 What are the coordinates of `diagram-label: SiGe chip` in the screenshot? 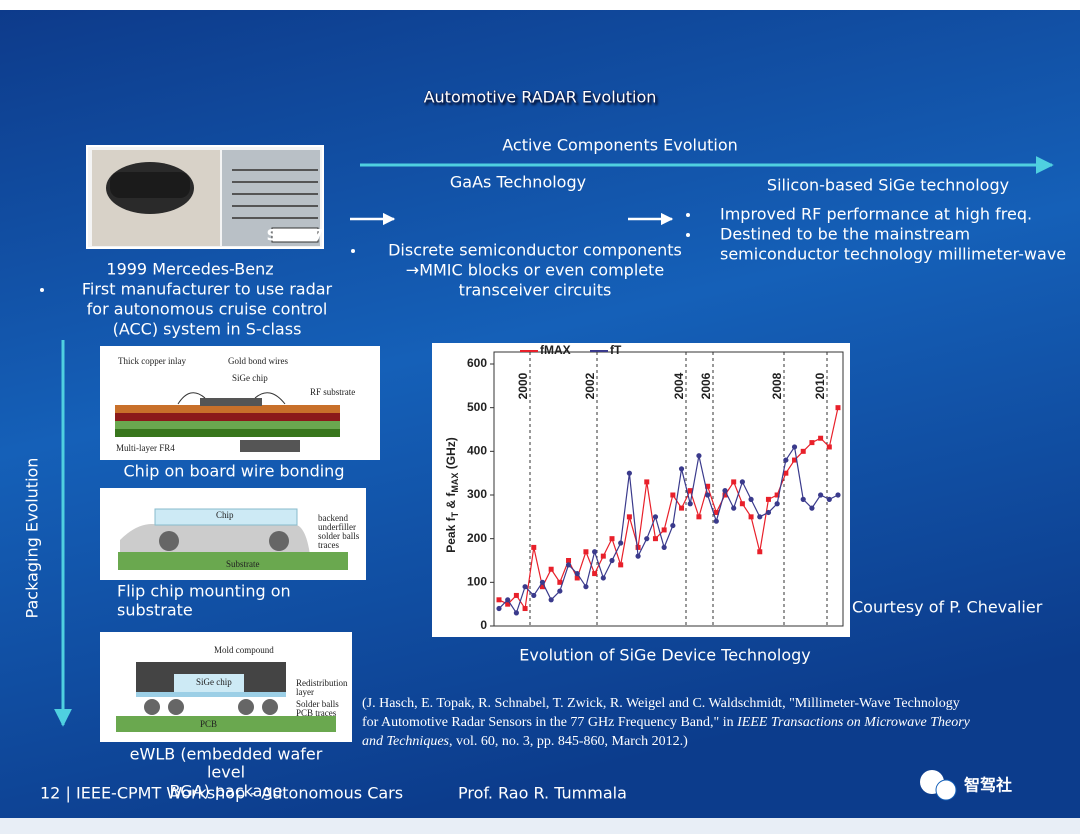 It's located at (250, 378).